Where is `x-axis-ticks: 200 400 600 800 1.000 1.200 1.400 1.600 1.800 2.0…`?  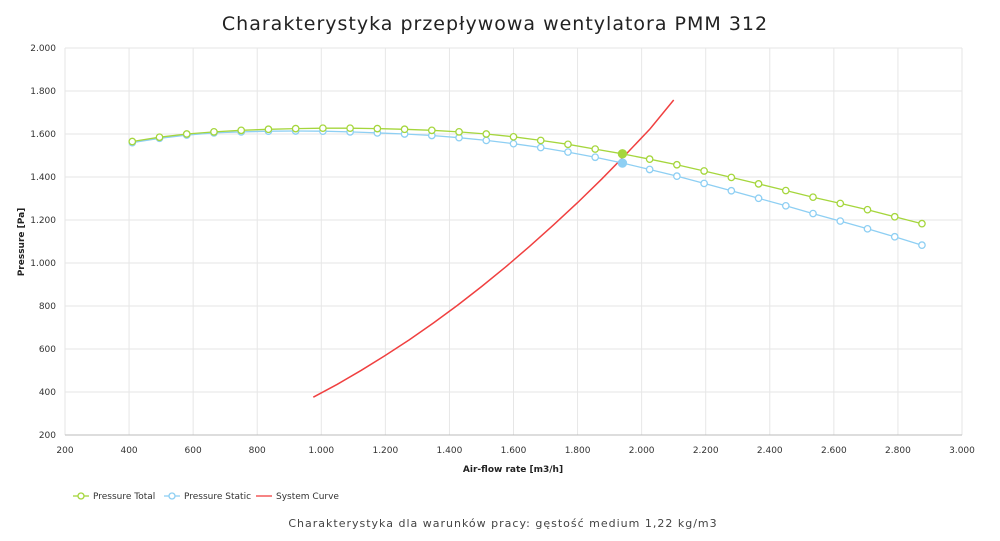
x-axis-ticks: 200 400 600 800 1.000 1.200 1.400 1.600 1.800 2.0… is located at coordinates (515, 451).